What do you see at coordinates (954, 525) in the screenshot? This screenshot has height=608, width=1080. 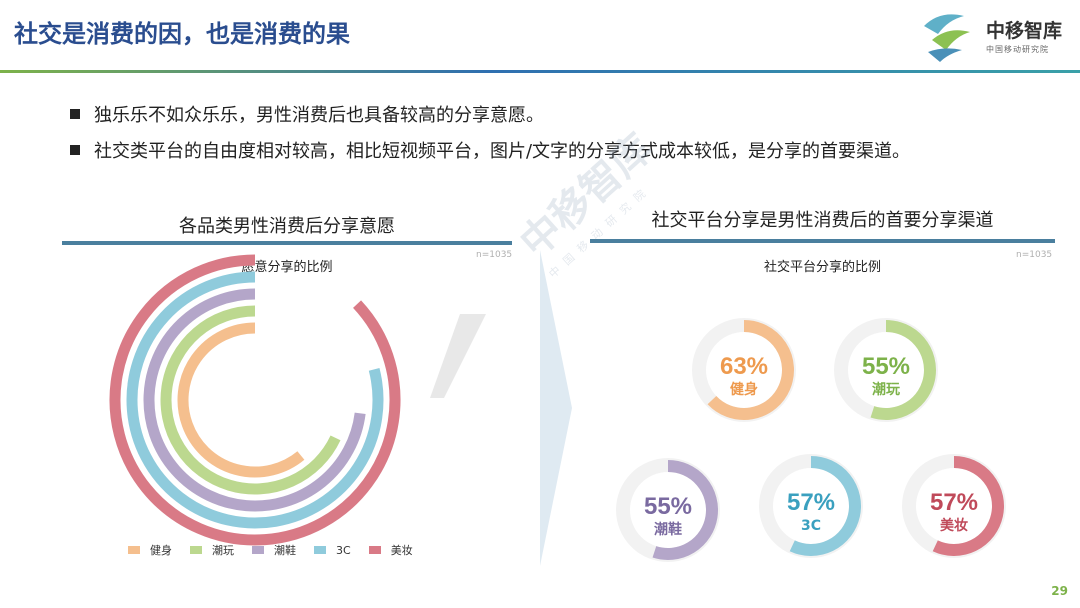 I see `donut-category-label: 美妆` at bounding box center [954, 525].